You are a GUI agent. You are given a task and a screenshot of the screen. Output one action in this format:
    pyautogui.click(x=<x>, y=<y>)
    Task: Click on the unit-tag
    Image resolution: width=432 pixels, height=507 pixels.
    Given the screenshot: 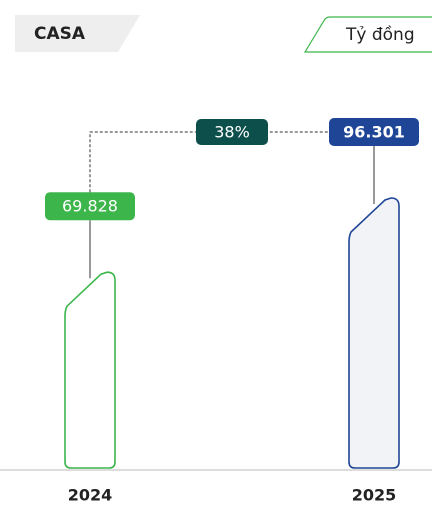 What is the action you would take?
    pyautogui.click(x=367, y=34)
    